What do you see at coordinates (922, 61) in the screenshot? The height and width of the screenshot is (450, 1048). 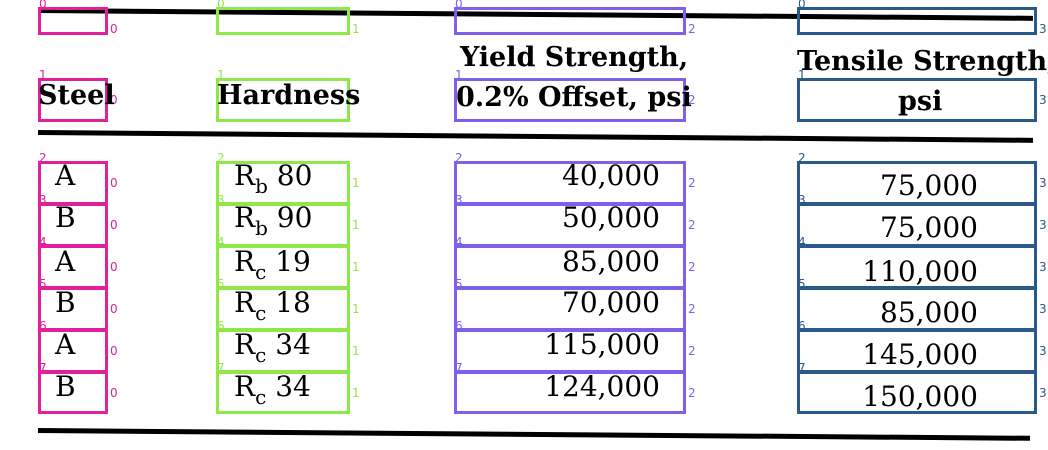 I see `header-tensile-line1: Tensile Strength,` at bounding box center [922, 61].